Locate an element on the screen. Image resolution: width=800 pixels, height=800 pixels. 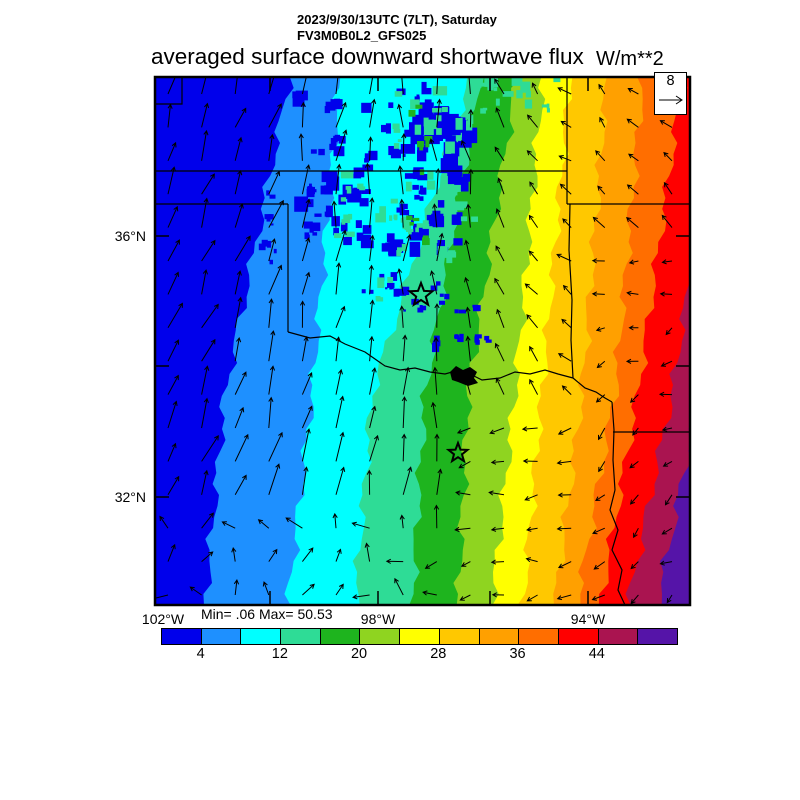
datetime-title: 2023/9/30/13UTC (7LT), Saturday is located at coordinates (397, 19).